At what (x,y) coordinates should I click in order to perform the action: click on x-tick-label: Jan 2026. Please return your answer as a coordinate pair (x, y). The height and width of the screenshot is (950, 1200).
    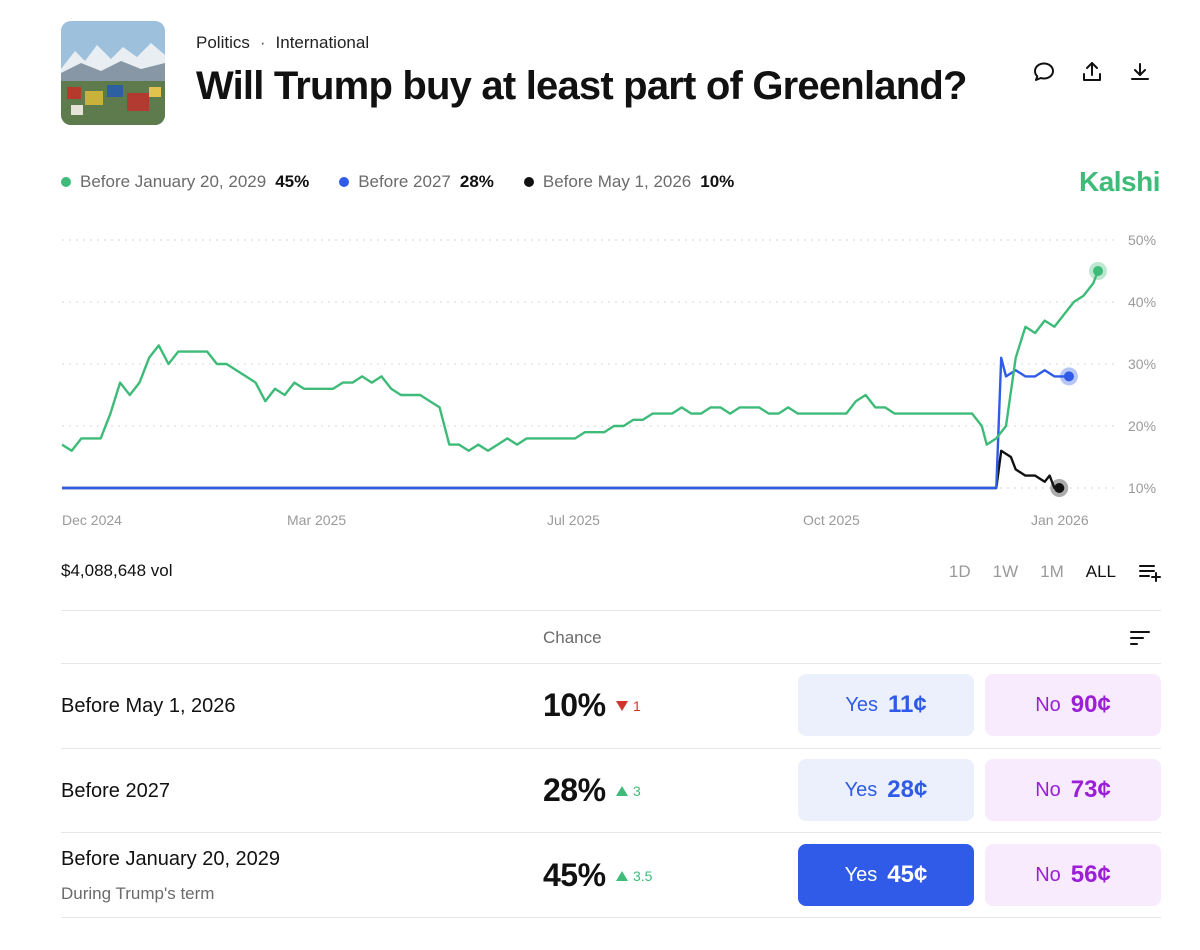
    Looking at the image, I should click on (1060, 520).